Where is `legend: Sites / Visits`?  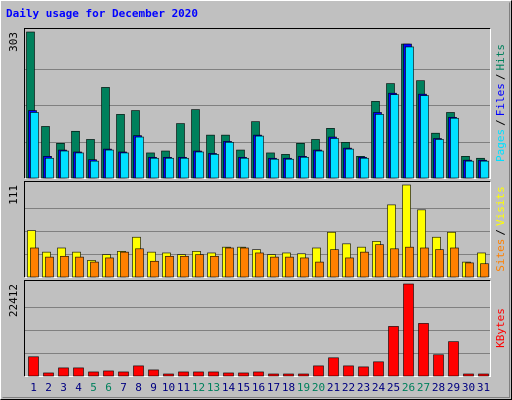 legend: Sites / Visits is located at coordinates (500, 229).